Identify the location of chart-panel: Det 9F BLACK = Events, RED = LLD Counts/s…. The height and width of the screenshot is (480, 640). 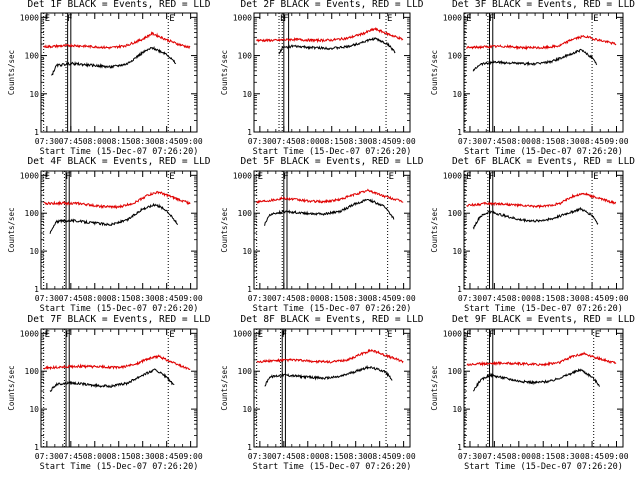
(532, 393).